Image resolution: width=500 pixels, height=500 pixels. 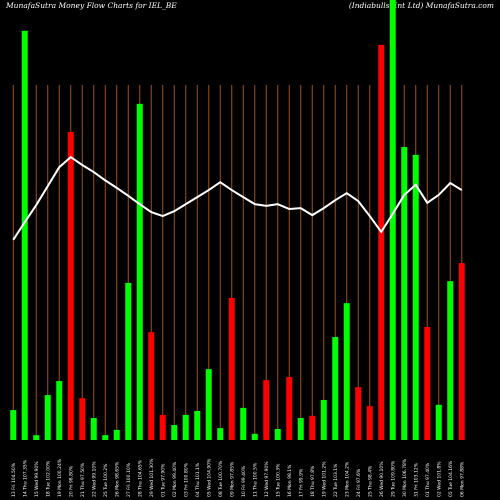 What do you see at coordinates (405, 477) in the screenshot?
I see `x-tick-label: 30 Mon 106.78%` at bounding box center [405, 477].